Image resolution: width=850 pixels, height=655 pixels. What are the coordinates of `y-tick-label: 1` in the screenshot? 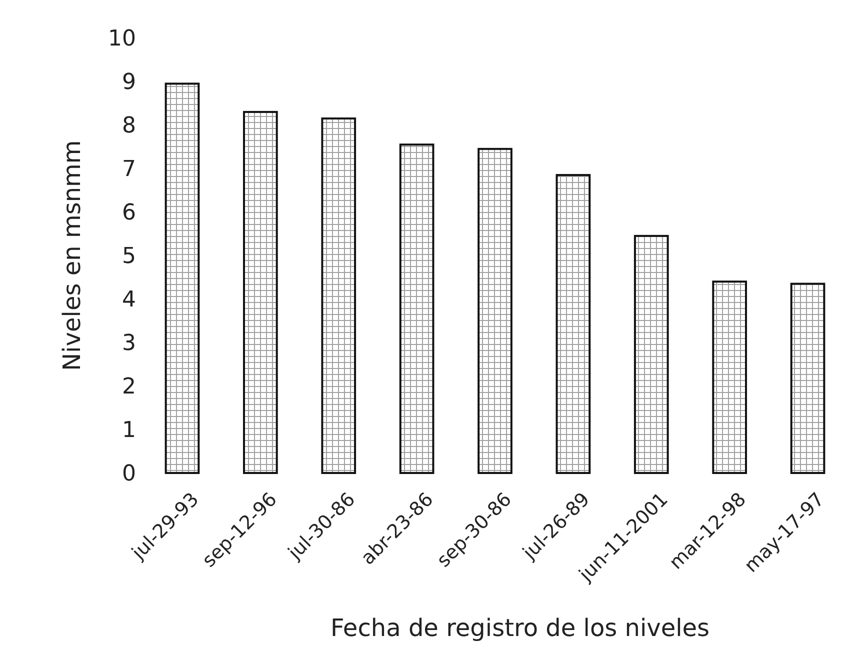 It's located at (129, 431).